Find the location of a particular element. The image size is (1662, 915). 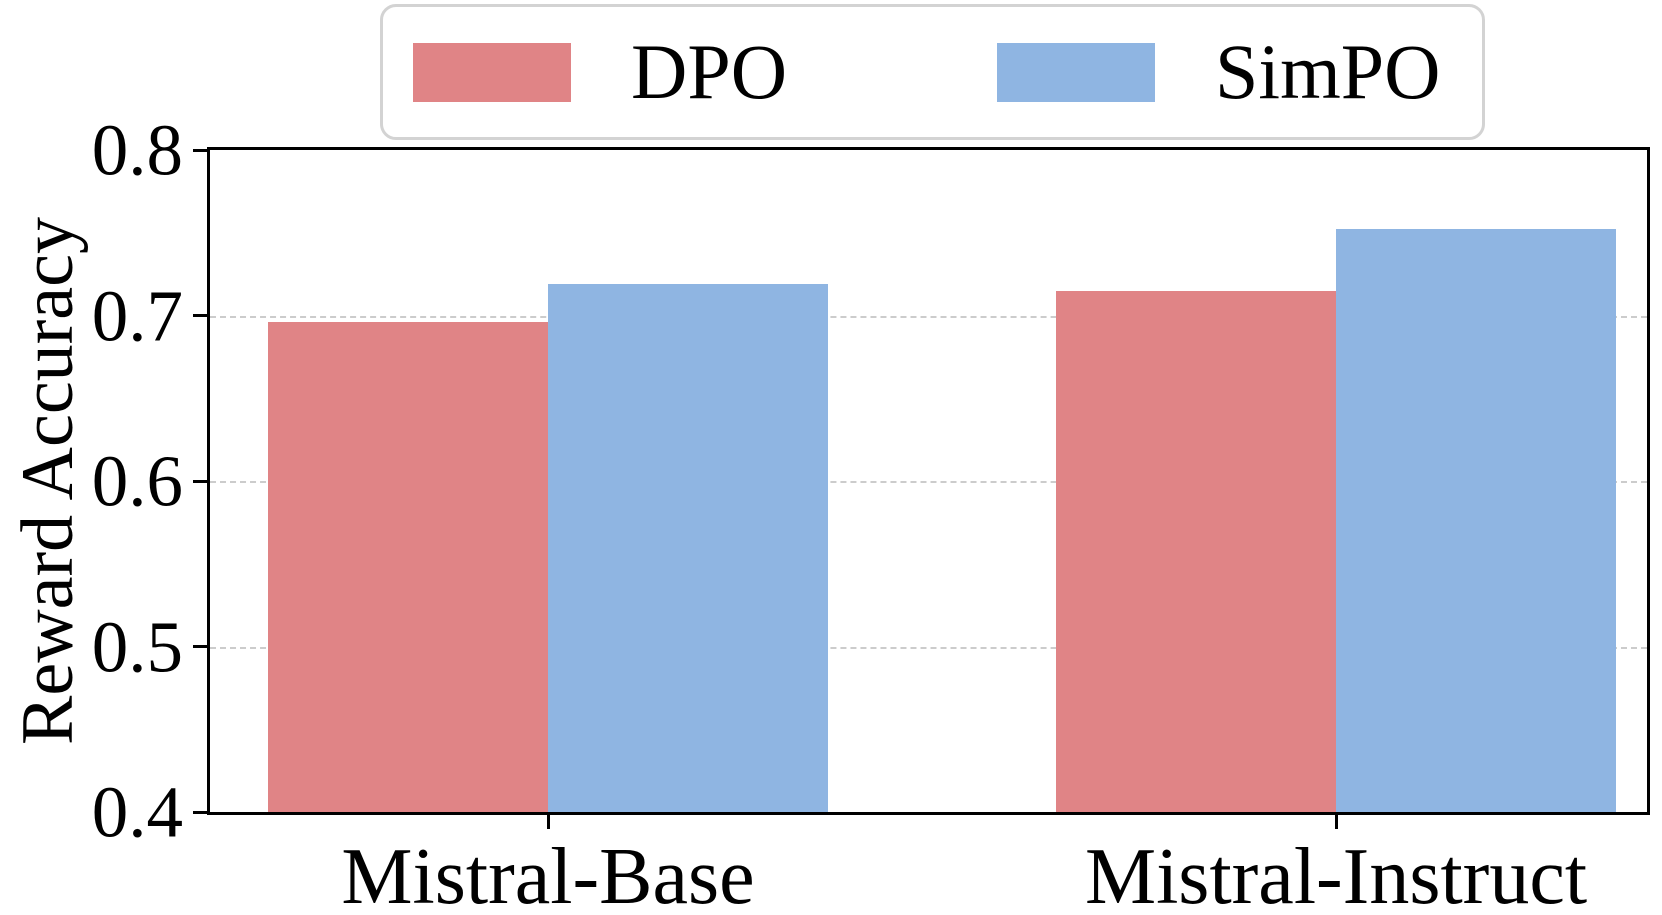

chart-legend: DPO SimPO is located at coordinates (932, 72).